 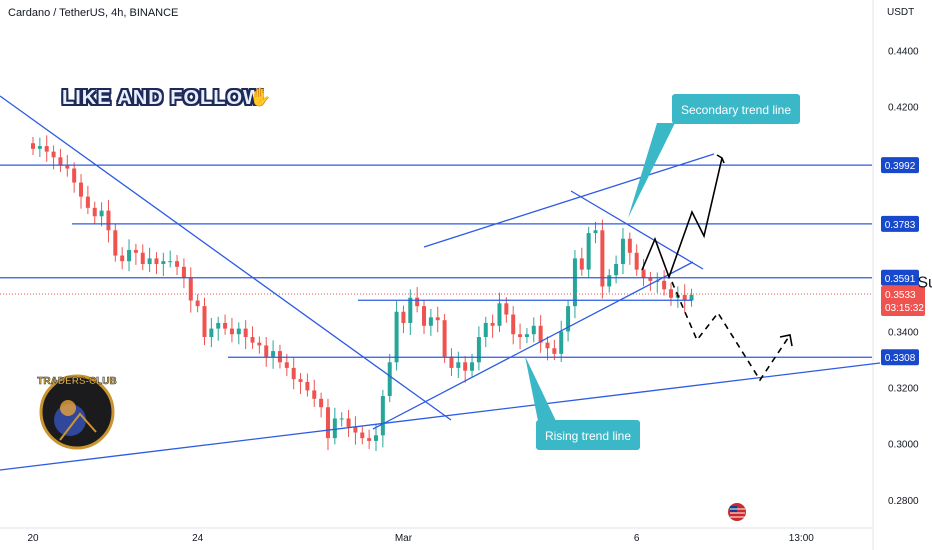 What do you see at coordinates (901, 12) in the screenshot?
I see `currency-label: USDT` at bounding box center [901, 12].